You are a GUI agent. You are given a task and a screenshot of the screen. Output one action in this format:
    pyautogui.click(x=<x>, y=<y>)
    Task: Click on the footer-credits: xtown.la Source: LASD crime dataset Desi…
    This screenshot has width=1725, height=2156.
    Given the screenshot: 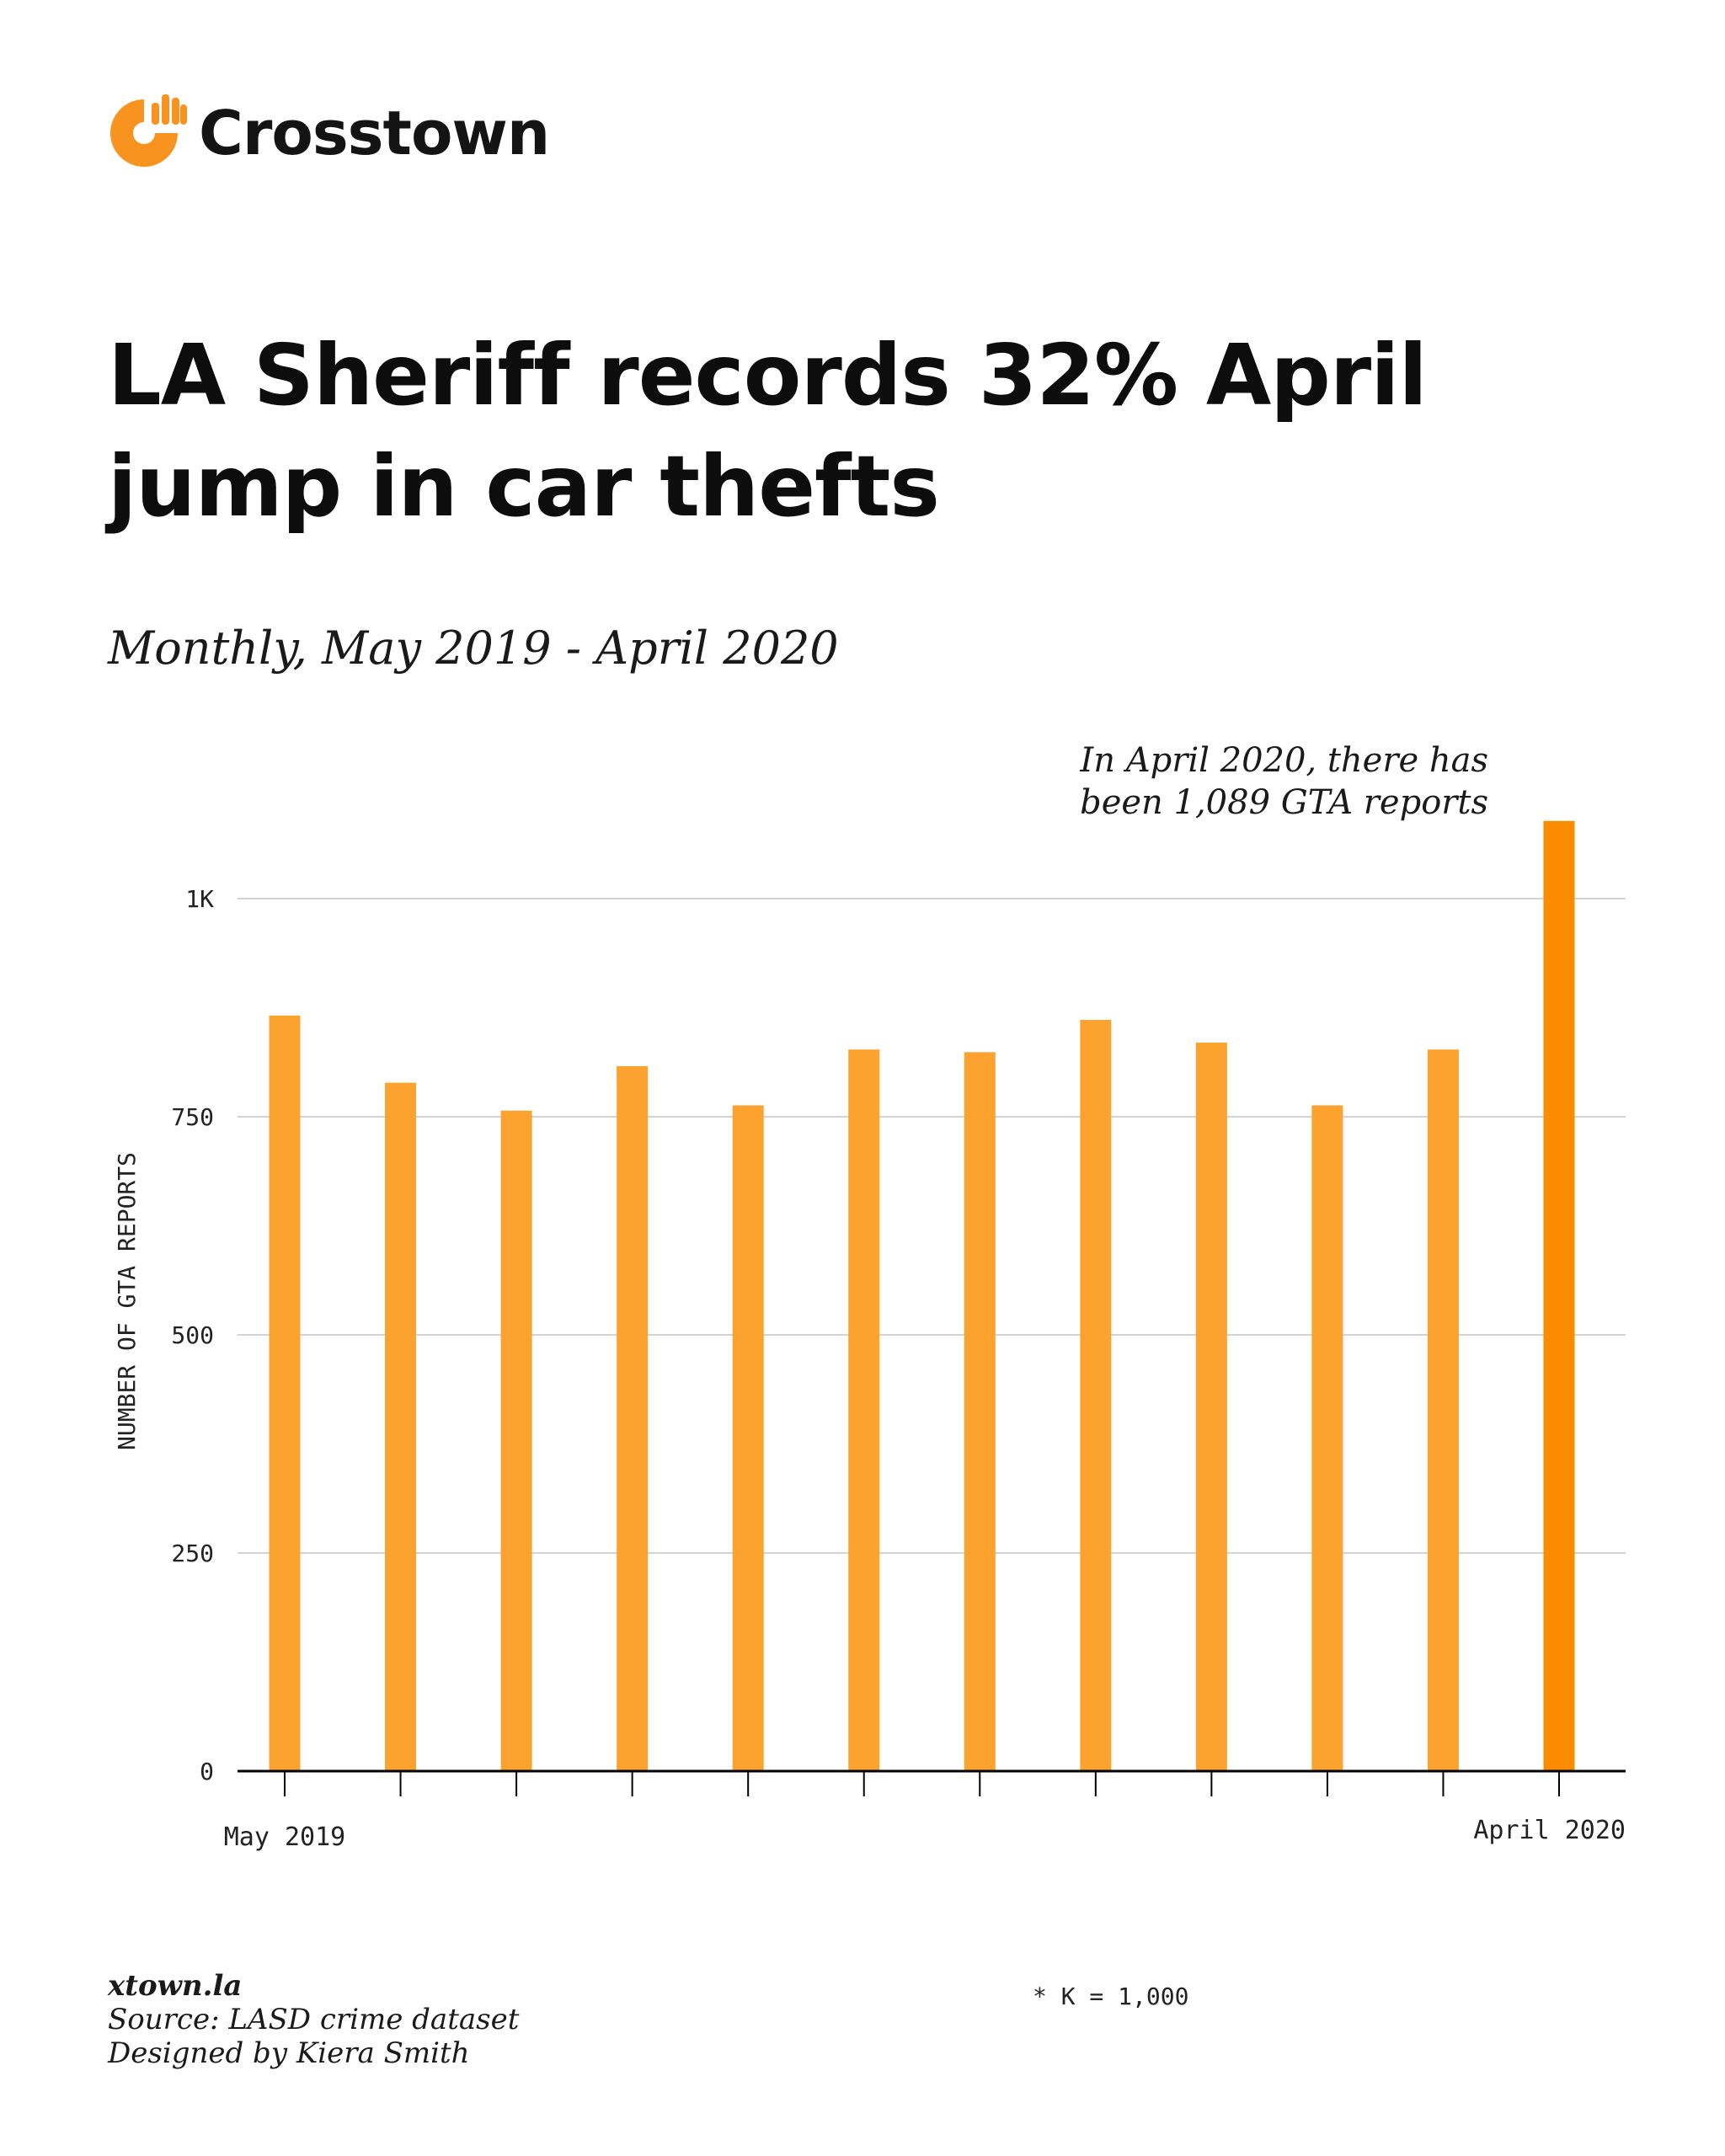 What is the action you would take?
    pyautogui.click(x=402, y=2020)
    